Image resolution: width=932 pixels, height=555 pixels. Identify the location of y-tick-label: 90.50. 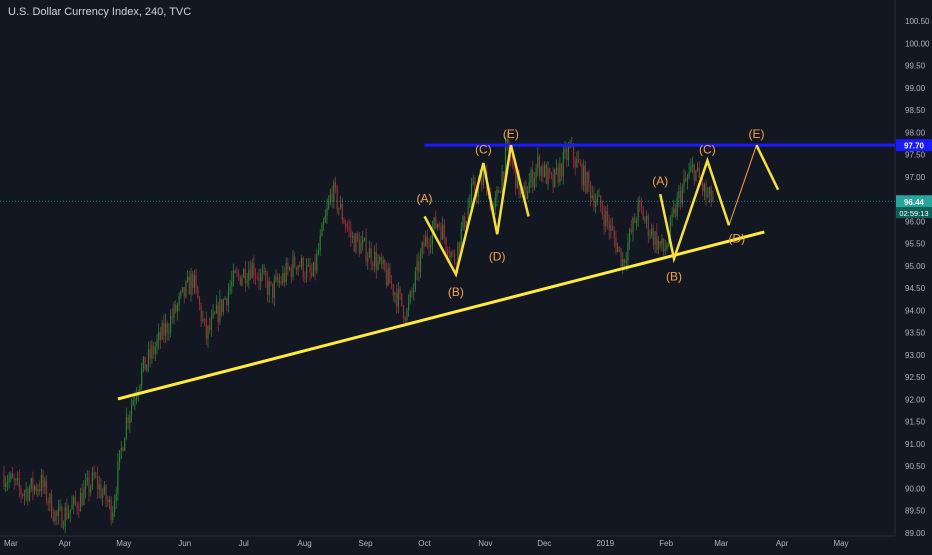
(915, 466).